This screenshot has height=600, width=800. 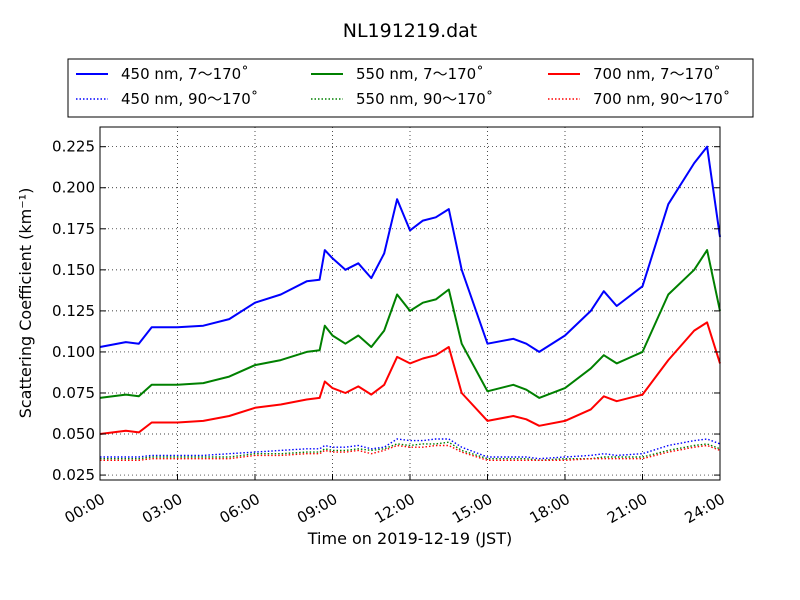 I want to click on x-tick-label: 18:00, so click(x=550, y=508).